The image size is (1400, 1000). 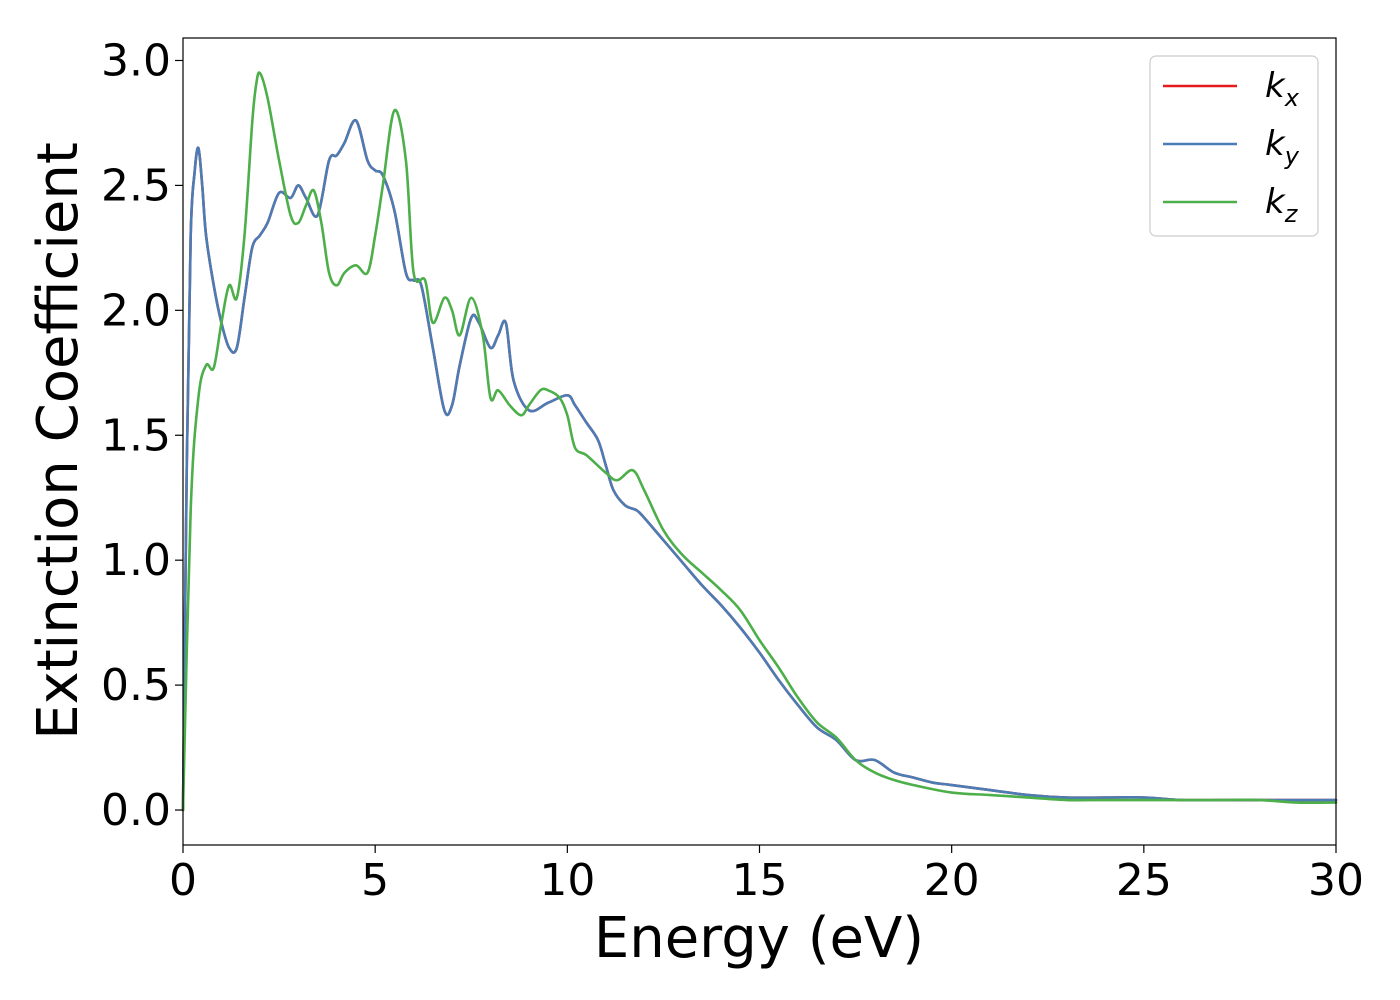 I want to click on y-axis-title: Extinction Coefficient, so click(x=58, y=441).